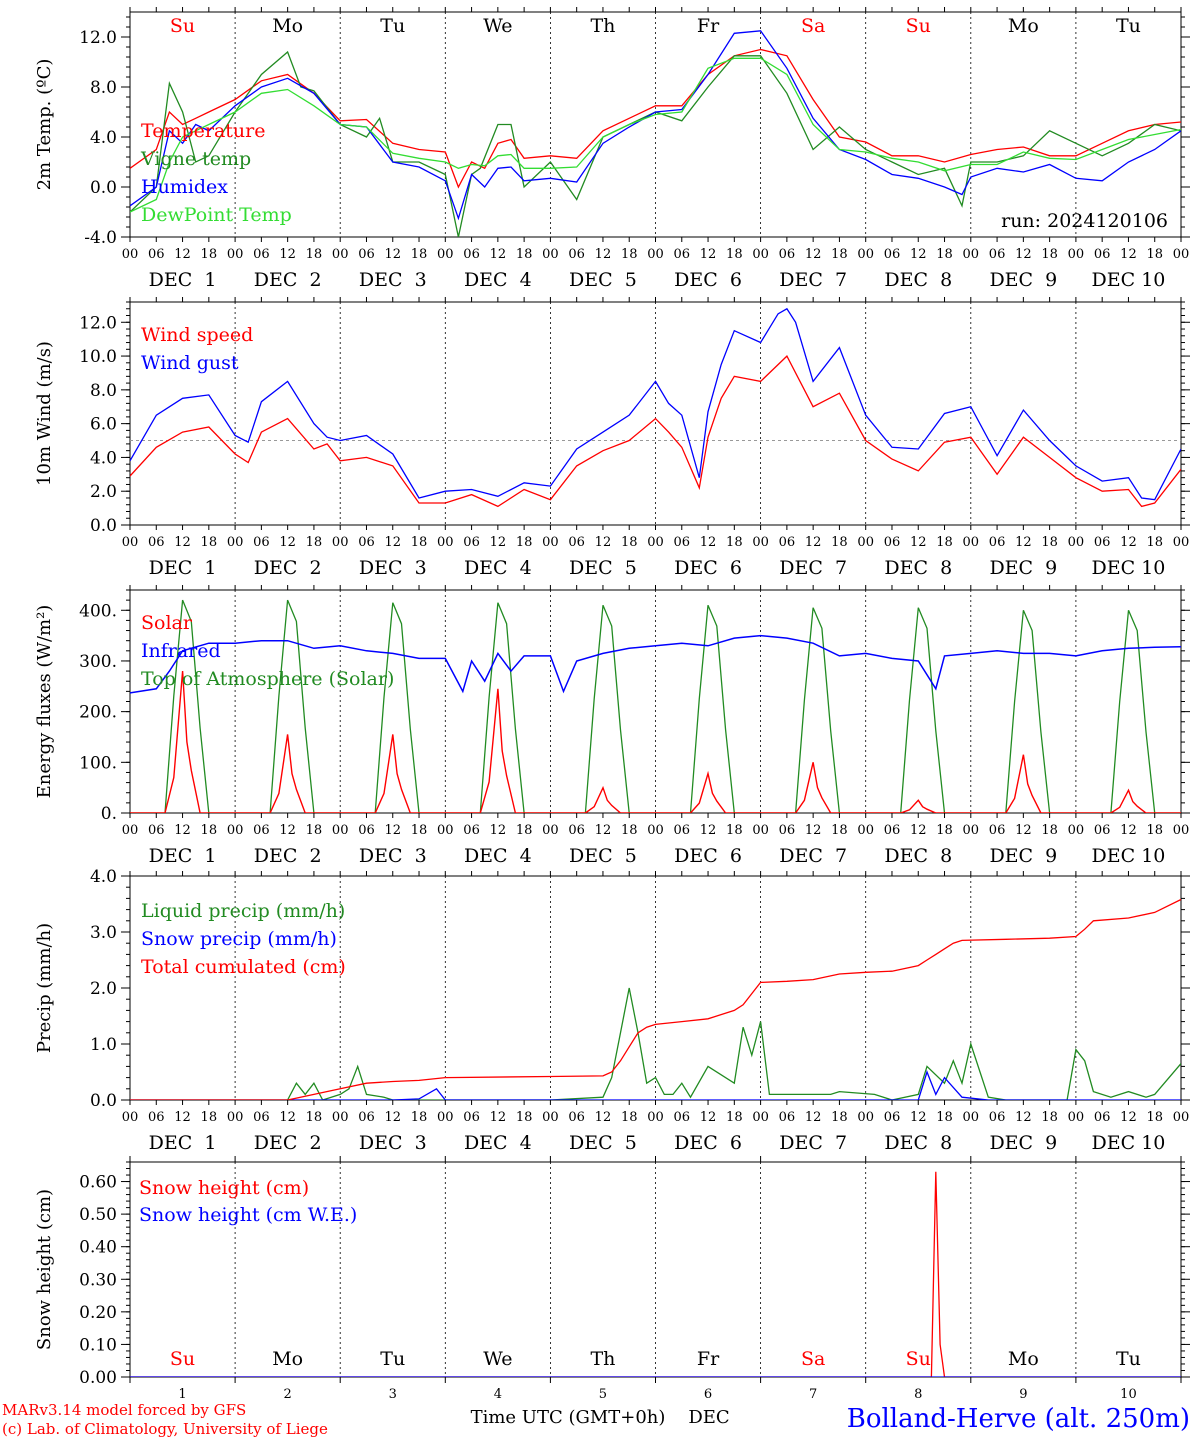 This screenshot has width=1194, height=1440. What do you see at coordinates (195, 159) in the screenshot?
I see `legend-entry: Vigne temp` at bounding box center [195, 159].